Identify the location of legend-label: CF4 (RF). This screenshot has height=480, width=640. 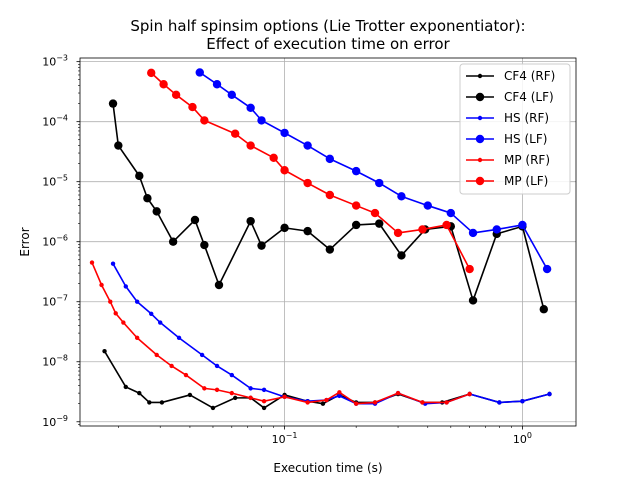
(529, 76).